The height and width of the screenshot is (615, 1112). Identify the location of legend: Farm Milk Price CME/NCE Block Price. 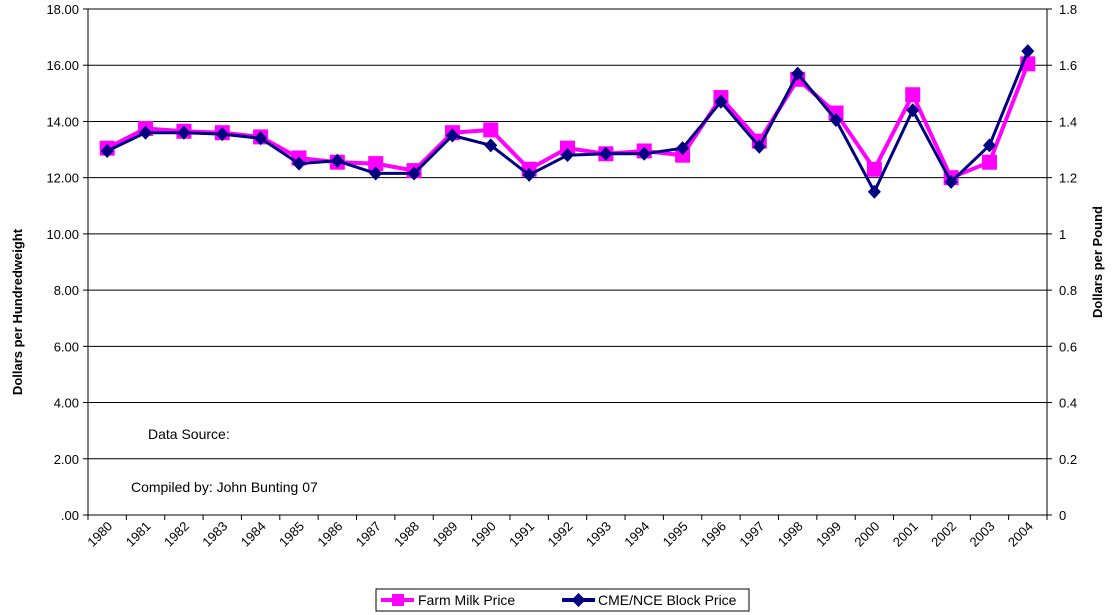
(562, 600).